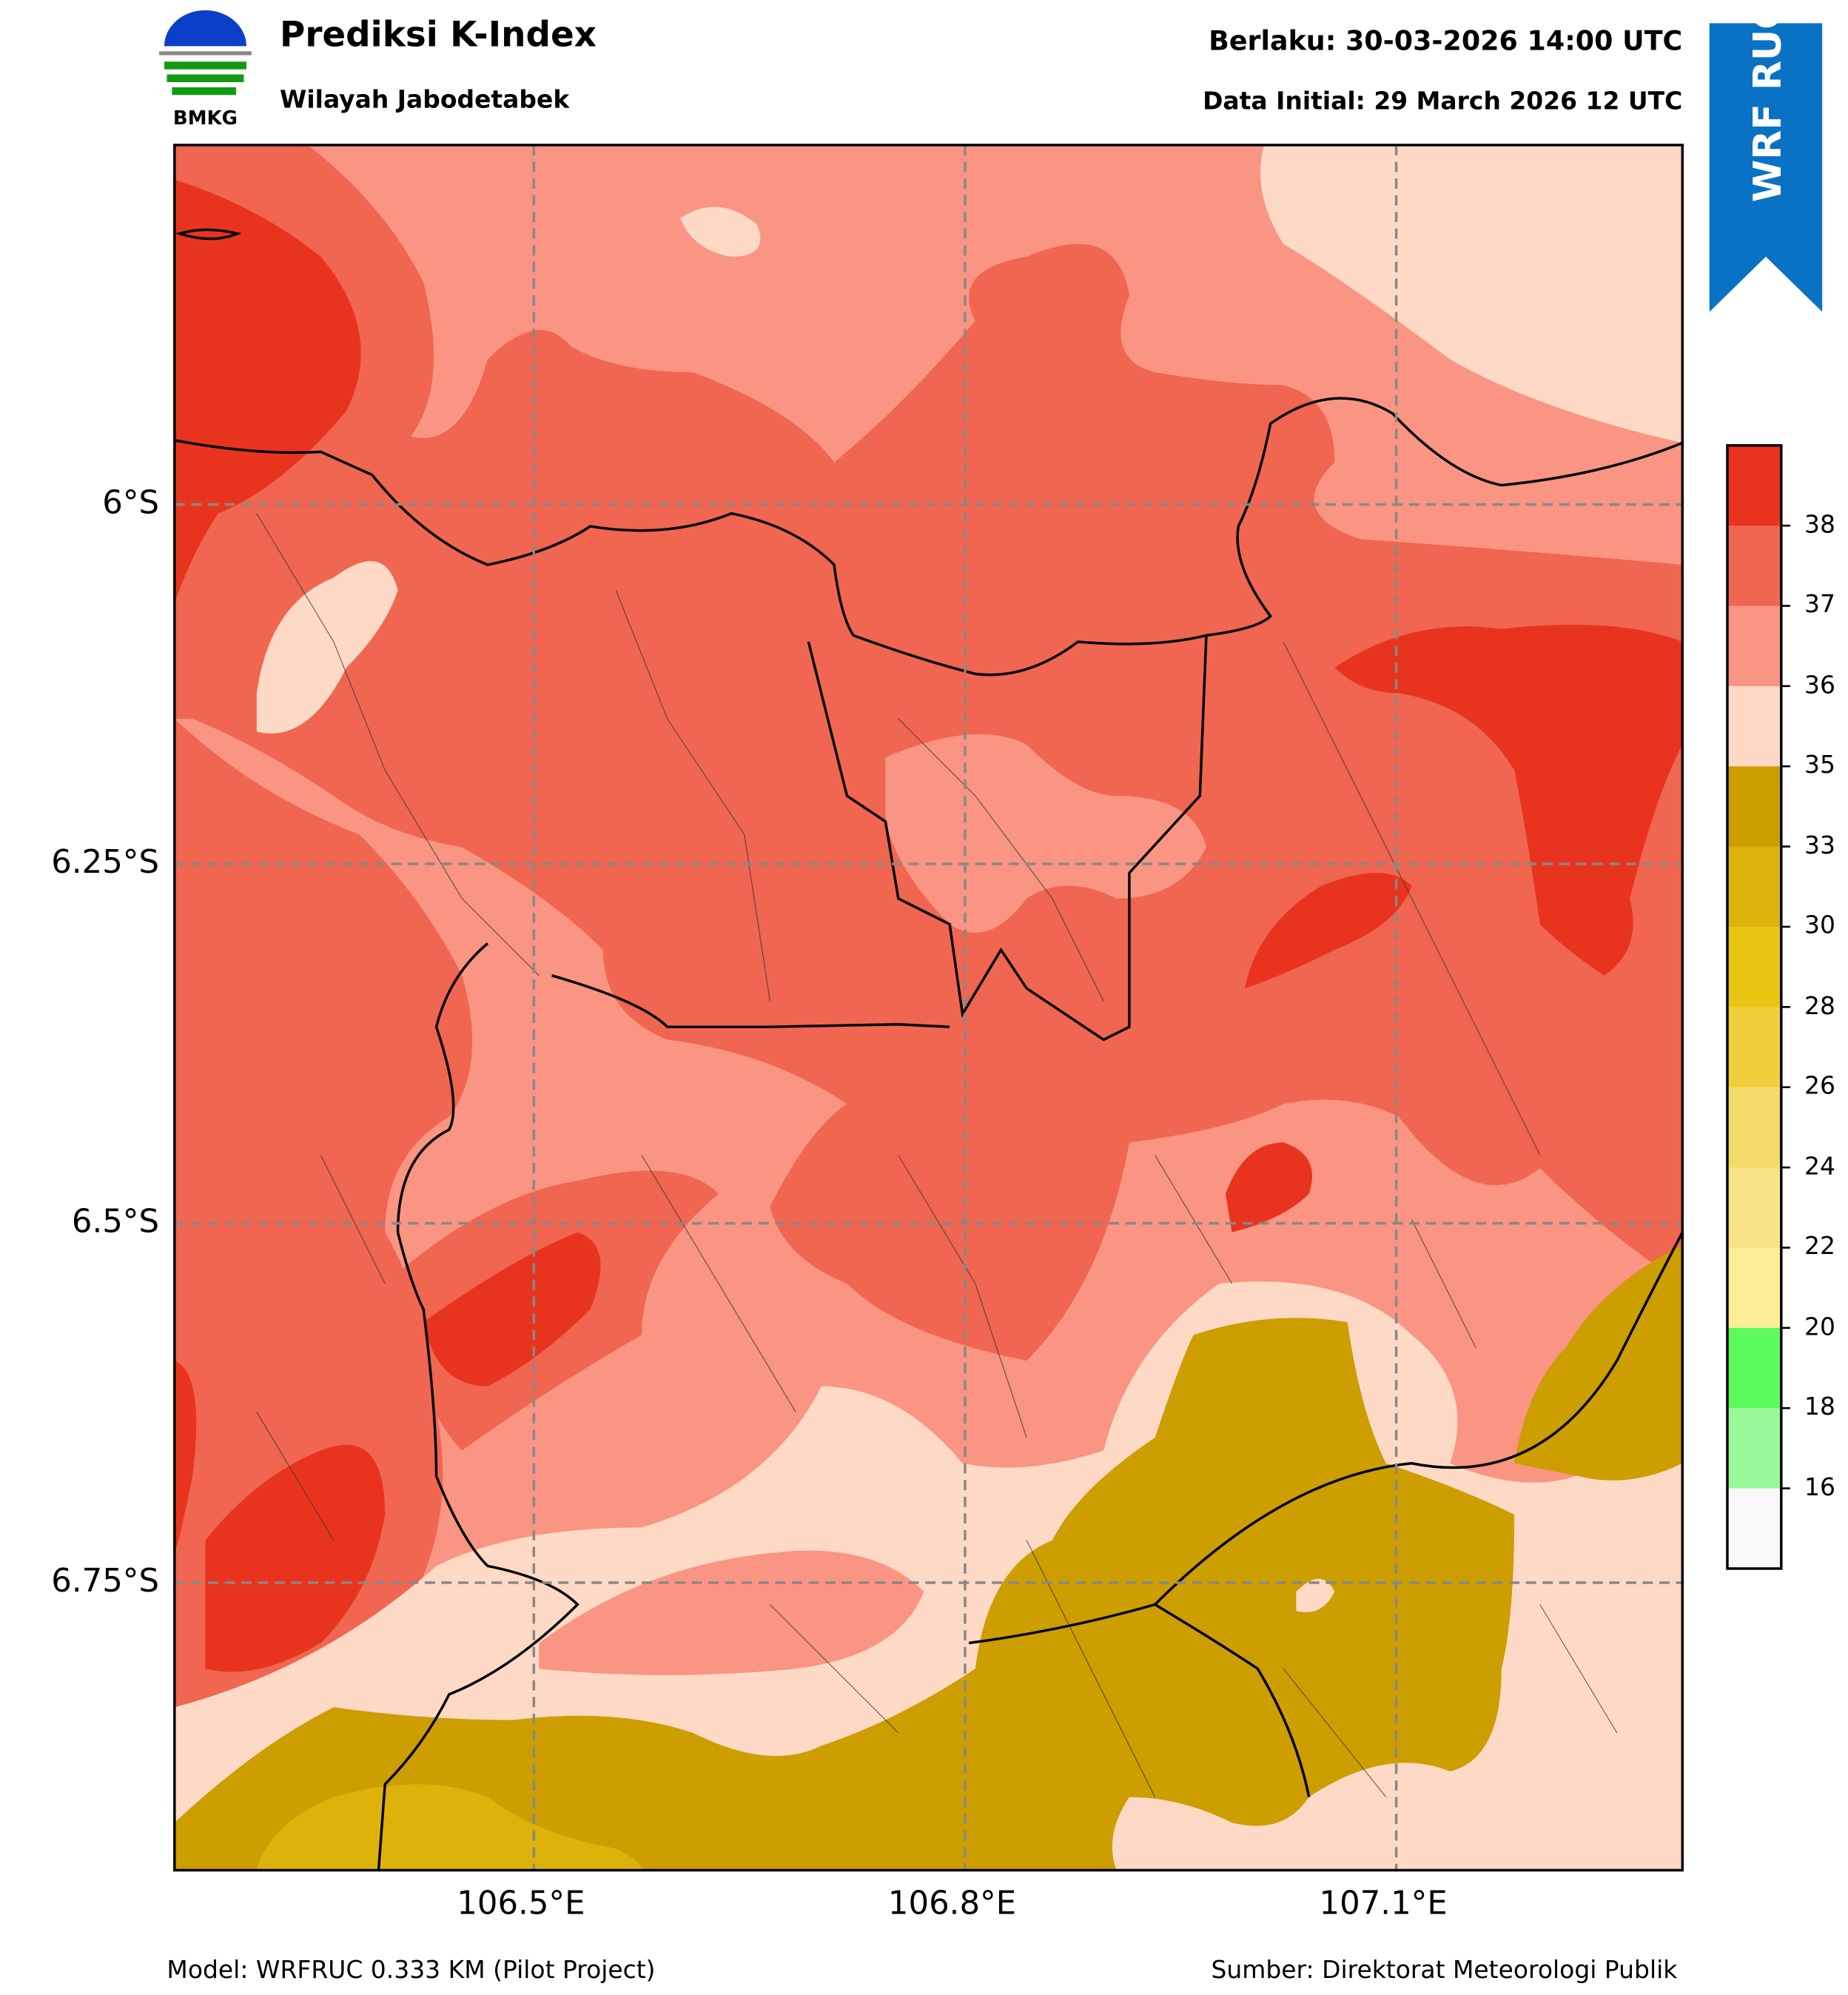 The image size is (1848, 1995). I want to click on colorbar-tick-label: 20, so click(1819, 1326).